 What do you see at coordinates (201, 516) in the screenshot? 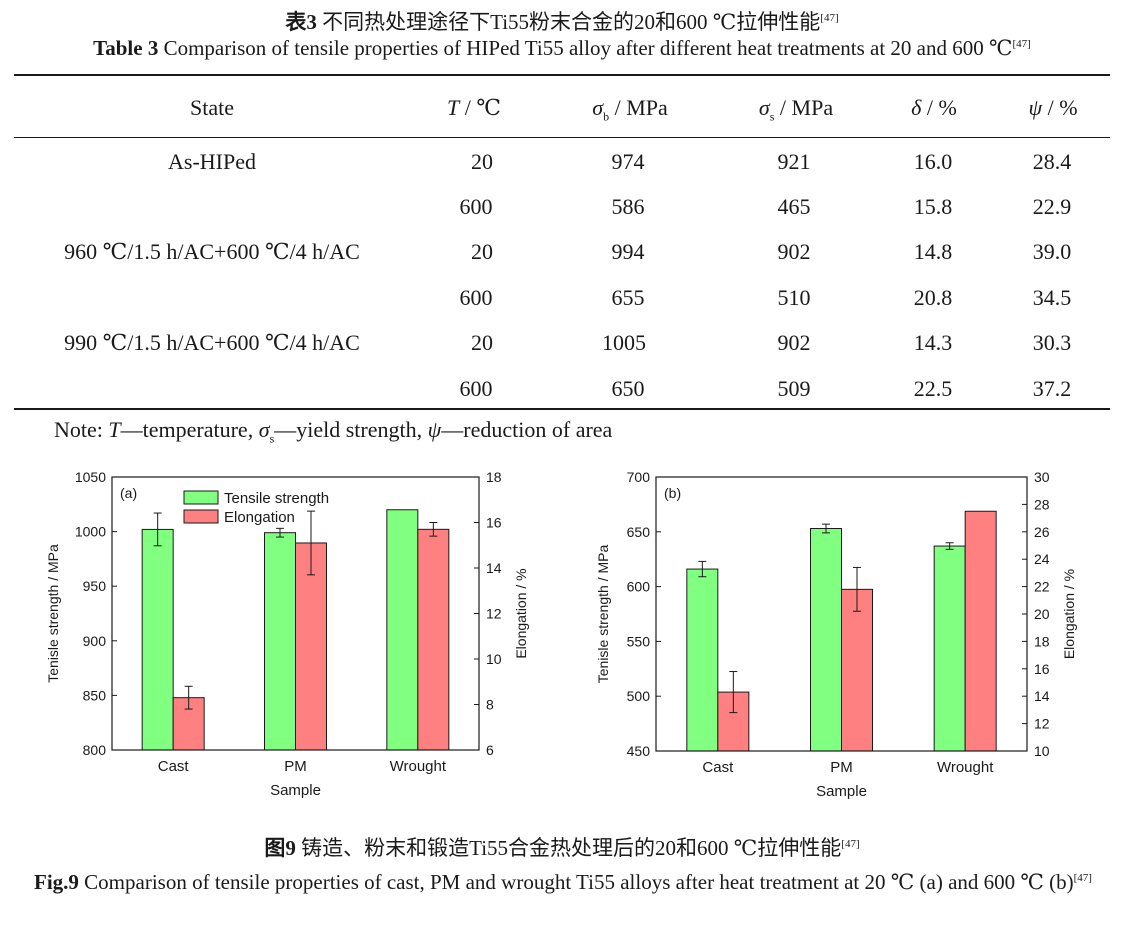
I see `legend-elongation-swatch` at bounding box center [201, 516].